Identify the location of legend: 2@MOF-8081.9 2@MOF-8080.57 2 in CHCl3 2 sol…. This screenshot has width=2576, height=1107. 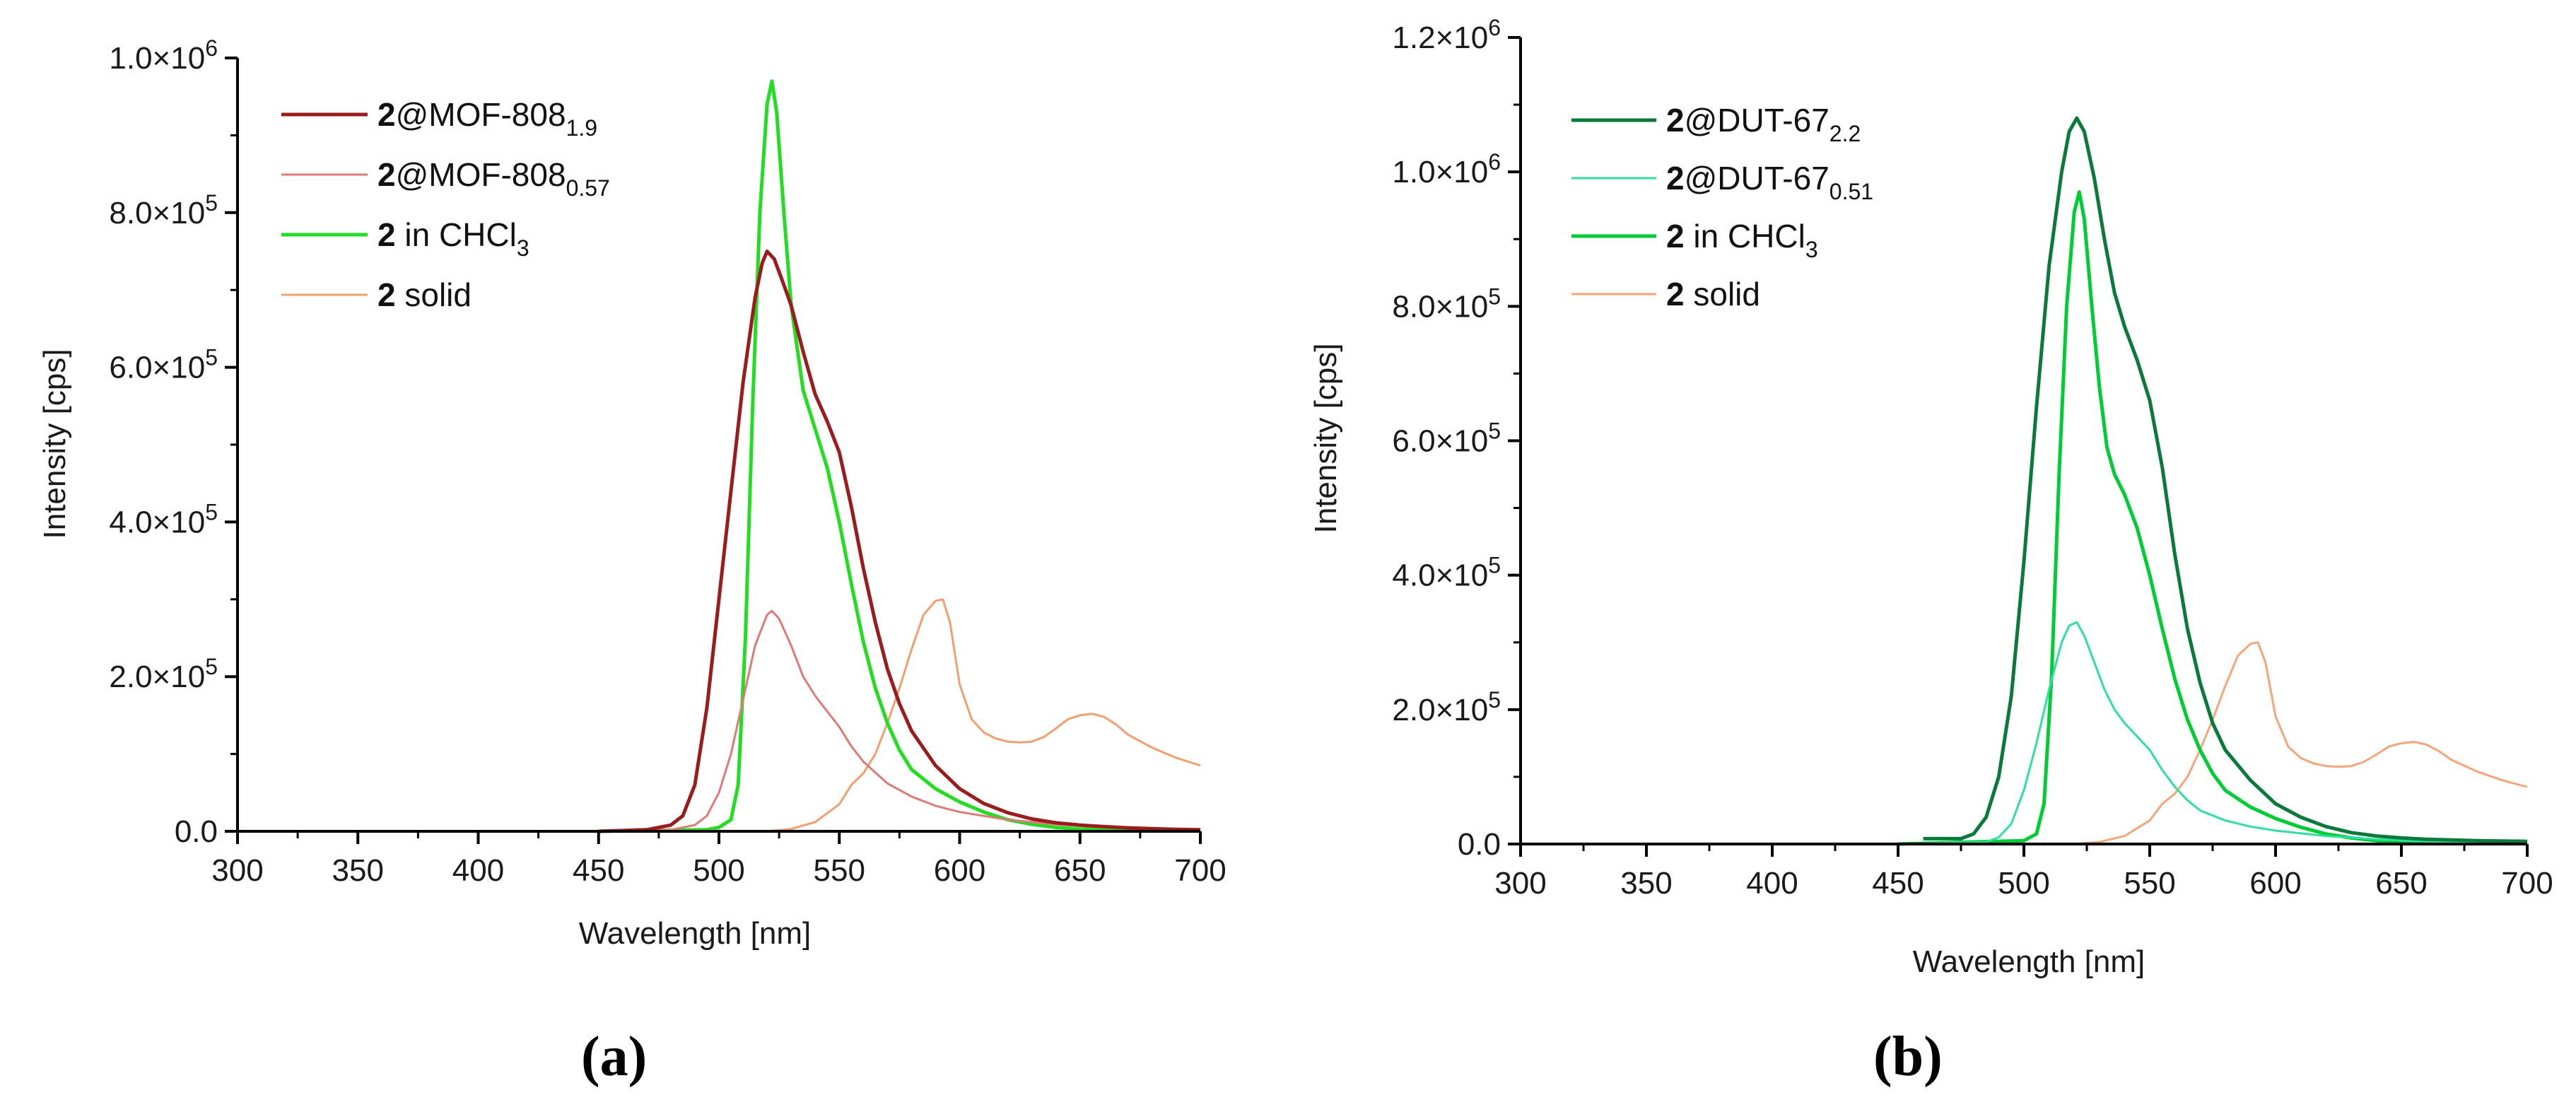
(446, 204).